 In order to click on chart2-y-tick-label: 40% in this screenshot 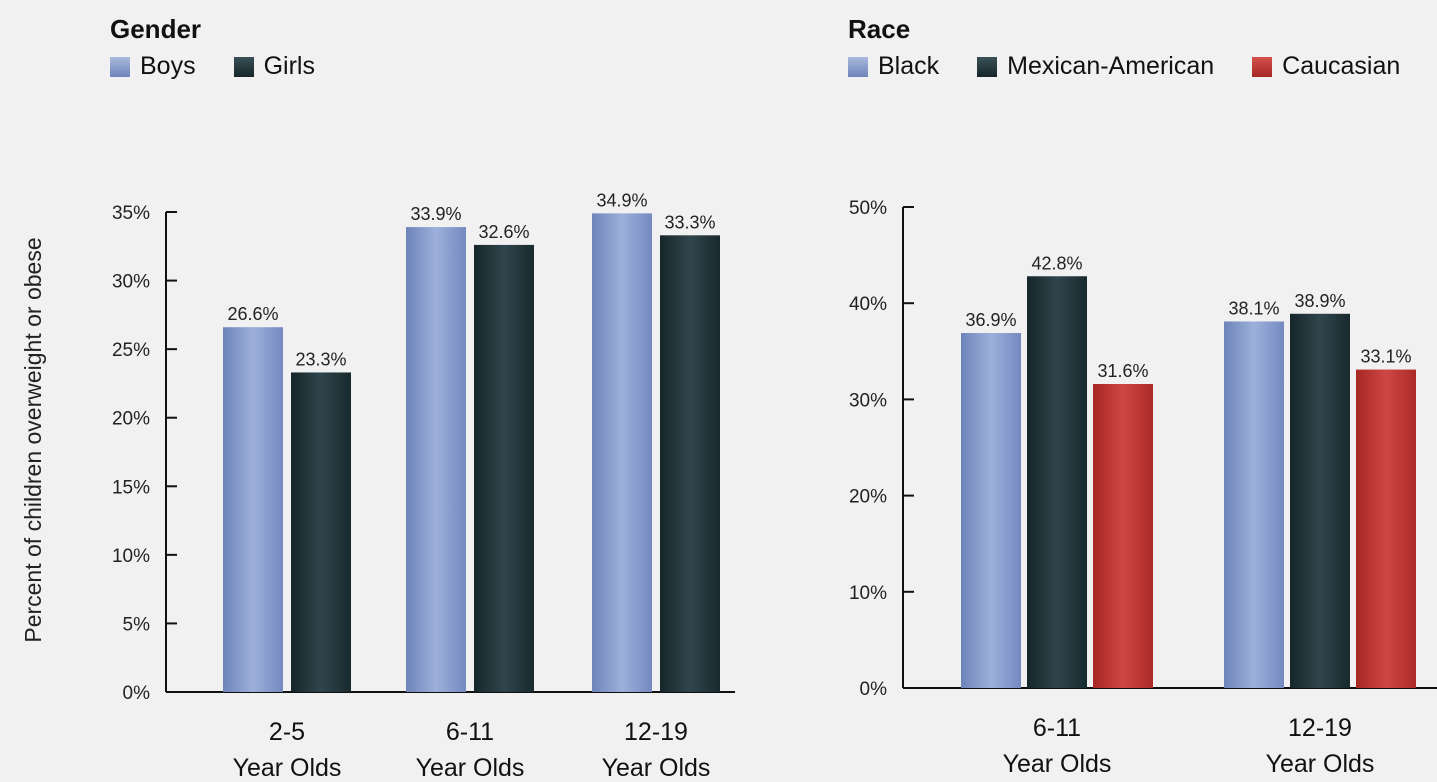, I will do `click(868, 304)`.